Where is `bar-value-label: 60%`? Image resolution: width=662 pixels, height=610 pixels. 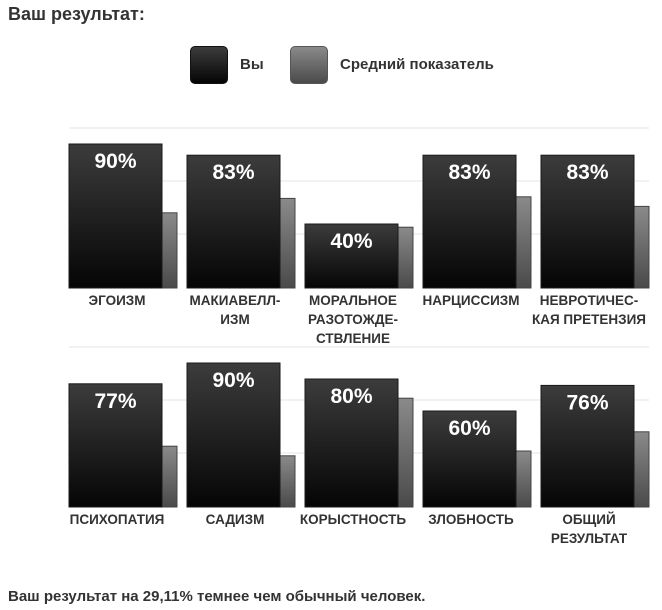
bar-value-label: 60% is located at coordinates (469, 428).